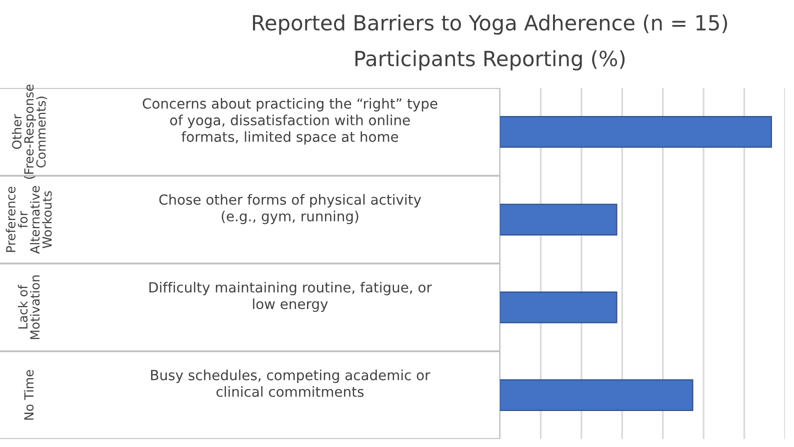 This screenshot has width=794, height=447. Describe the element at coordinates (490, 60) in the screenshot. I see `chart-subtitle: Participants Reporting (%)` at that location.